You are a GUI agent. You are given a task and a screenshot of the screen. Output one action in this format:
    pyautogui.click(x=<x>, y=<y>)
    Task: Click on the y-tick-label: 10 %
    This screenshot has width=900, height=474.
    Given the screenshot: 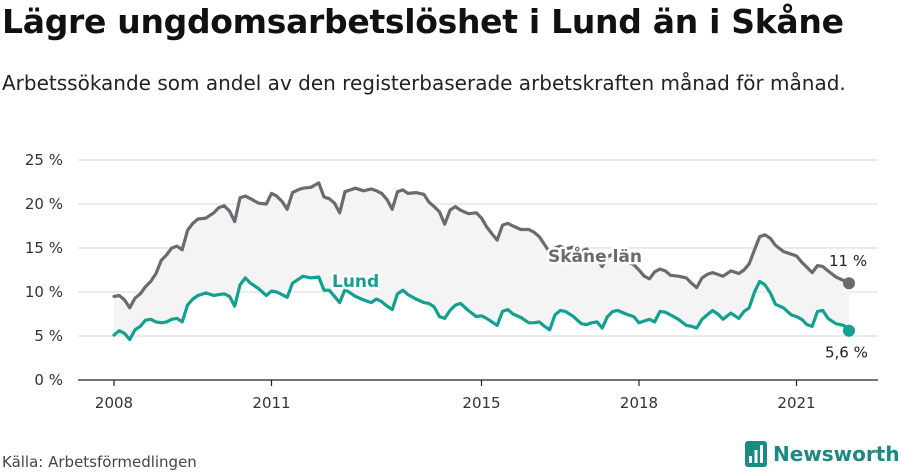 What is the action you would take?
    pyautogui.click(x=44, y=292)
    